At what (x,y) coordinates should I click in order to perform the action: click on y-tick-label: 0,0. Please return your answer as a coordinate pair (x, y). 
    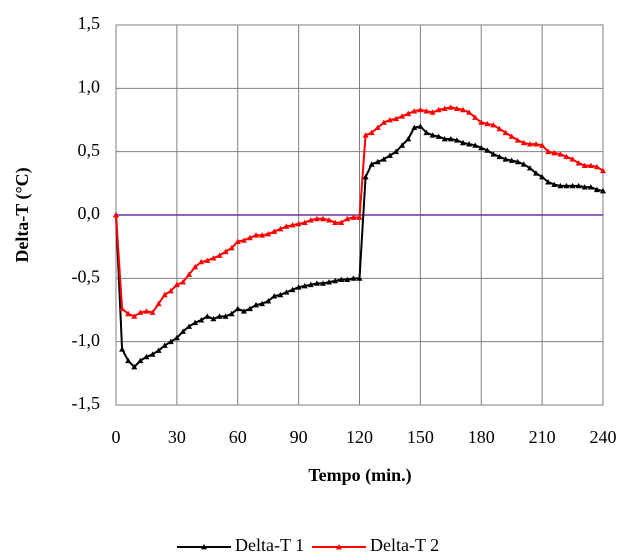
    Looking at the image, I should click on (89, 213).